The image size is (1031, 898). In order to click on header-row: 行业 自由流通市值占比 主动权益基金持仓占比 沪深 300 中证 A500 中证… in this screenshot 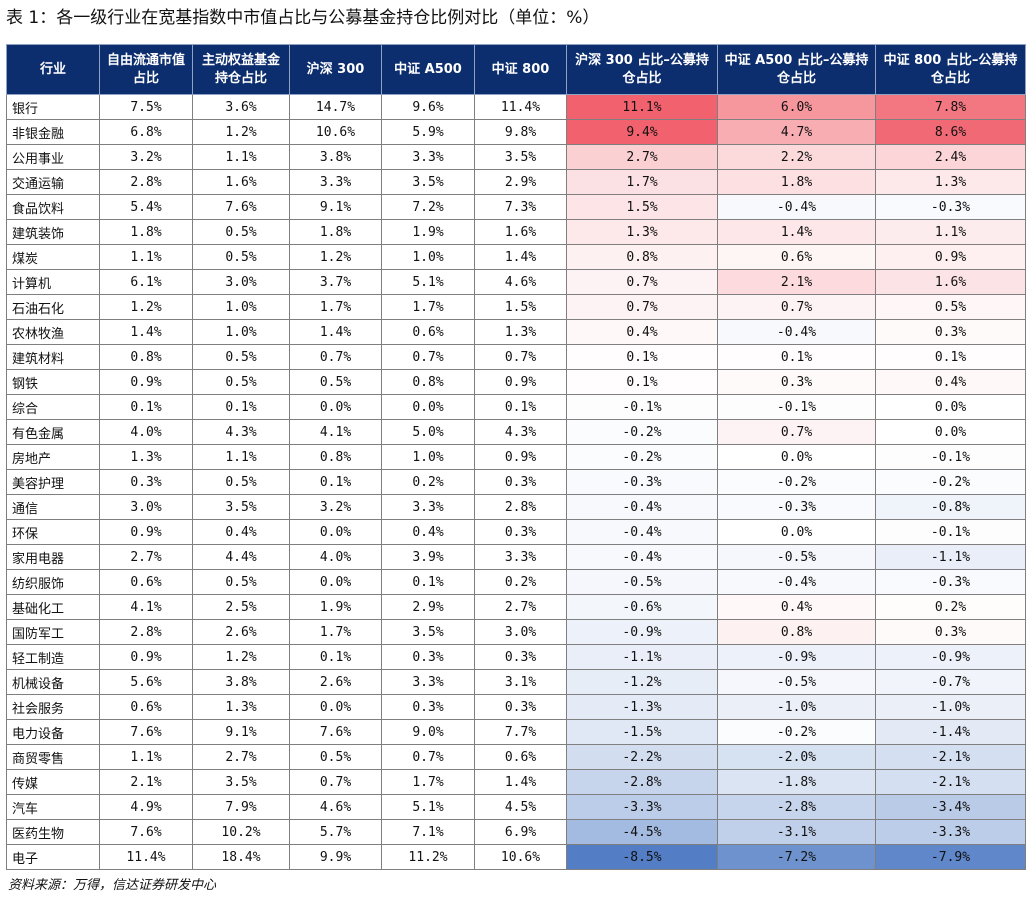, I will do `click(516, 69)`.